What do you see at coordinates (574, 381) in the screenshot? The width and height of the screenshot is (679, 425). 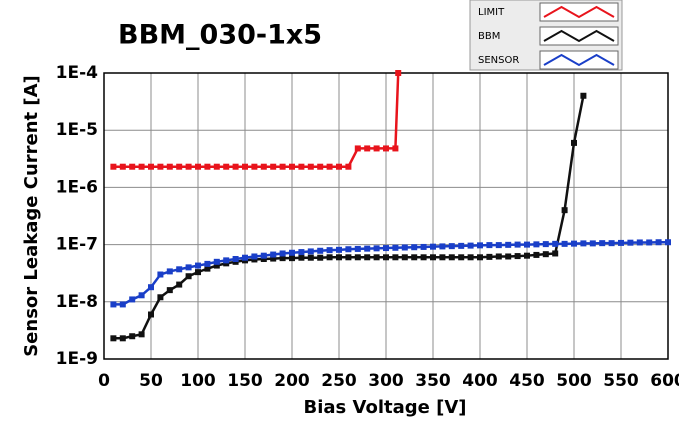 I see `x-tick-label: 500` at bounding box center [574, 381].